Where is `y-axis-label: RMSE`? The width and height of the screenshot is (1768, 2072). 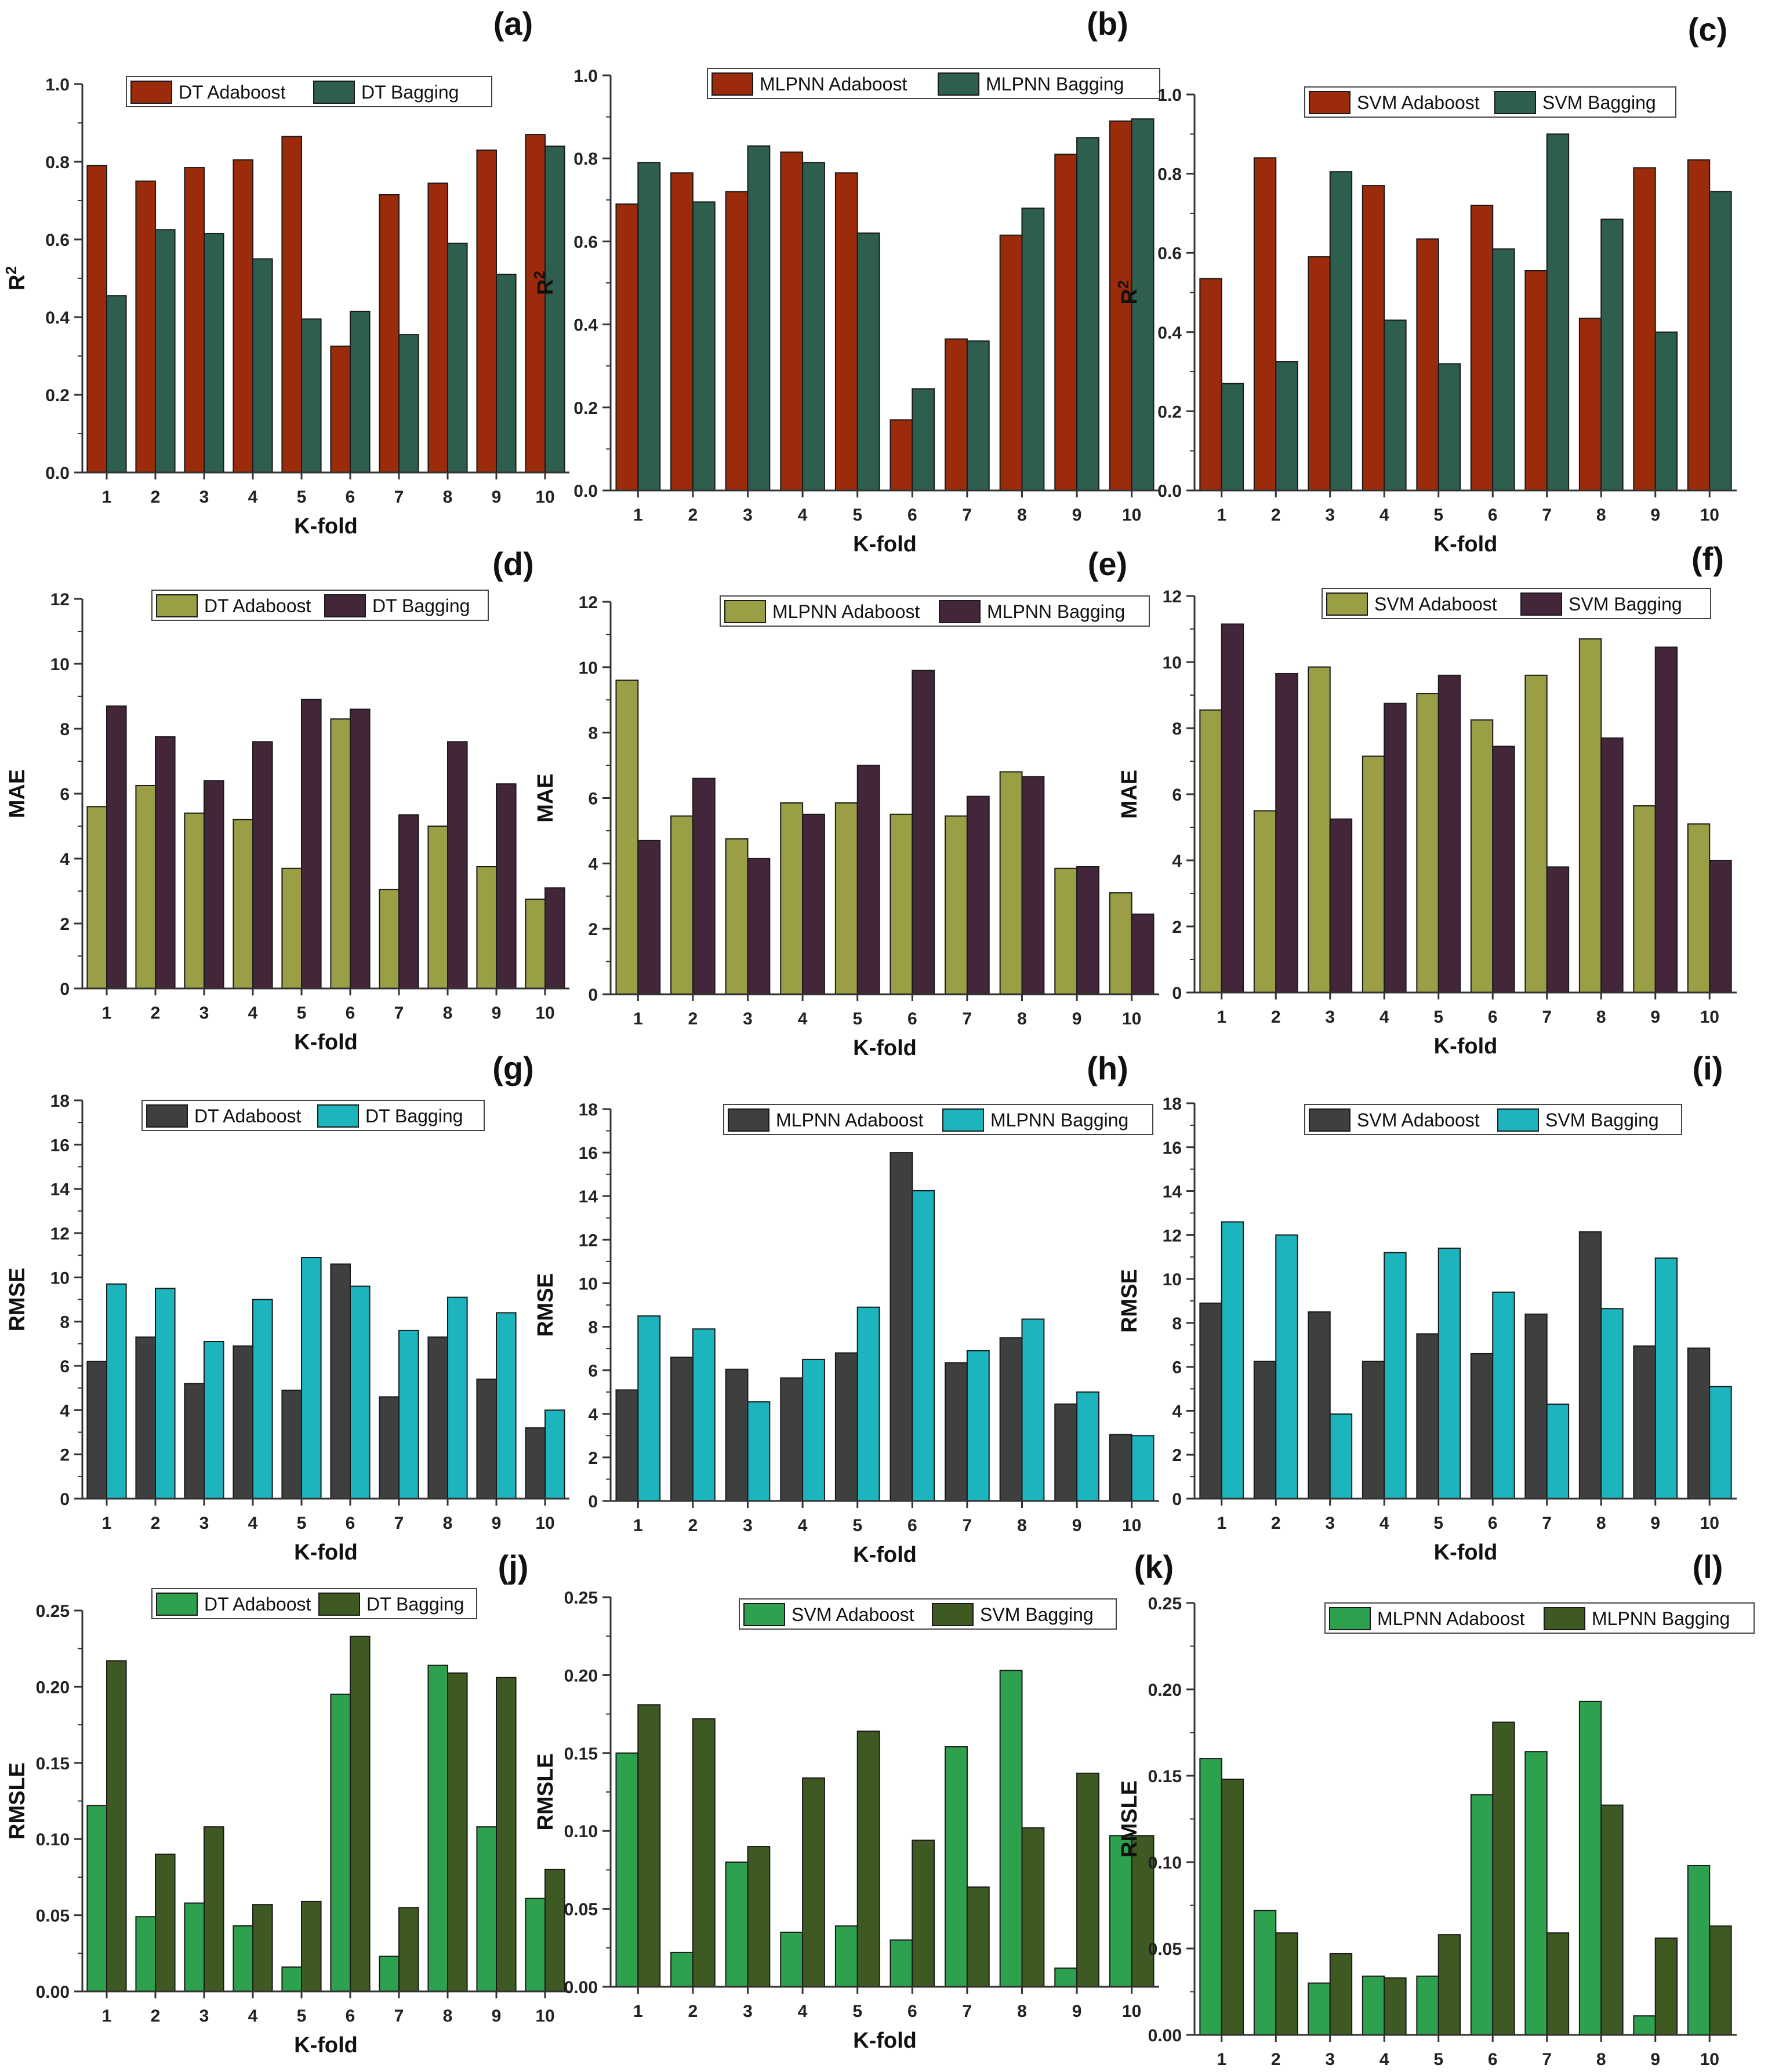 y-axis-label: RMSE is located at coordinates (18, 1300).